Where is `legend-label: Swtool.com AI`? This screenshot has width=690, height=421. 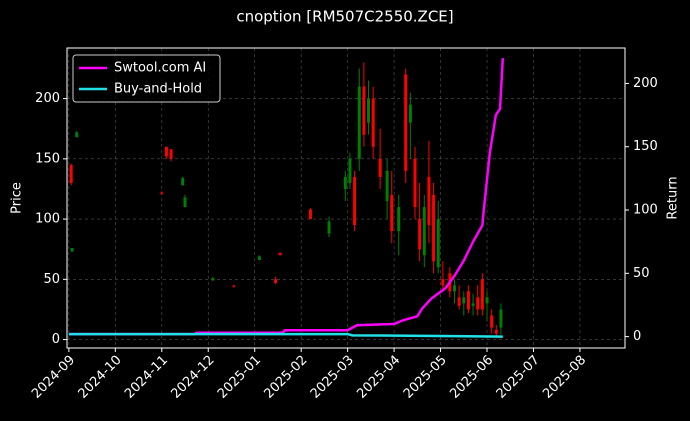 legend-label: Swtool.com AI is located at coordinates (160, 68).